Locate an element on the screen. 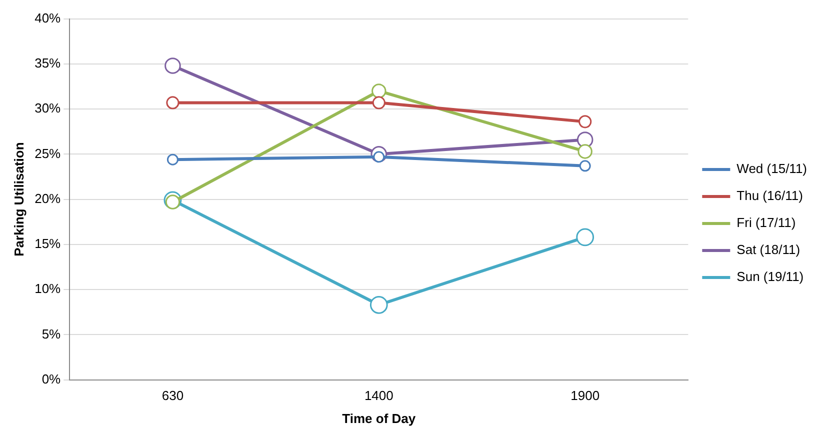  y-axis-title: Parking Utilisation is located at coordinates (18, 199).